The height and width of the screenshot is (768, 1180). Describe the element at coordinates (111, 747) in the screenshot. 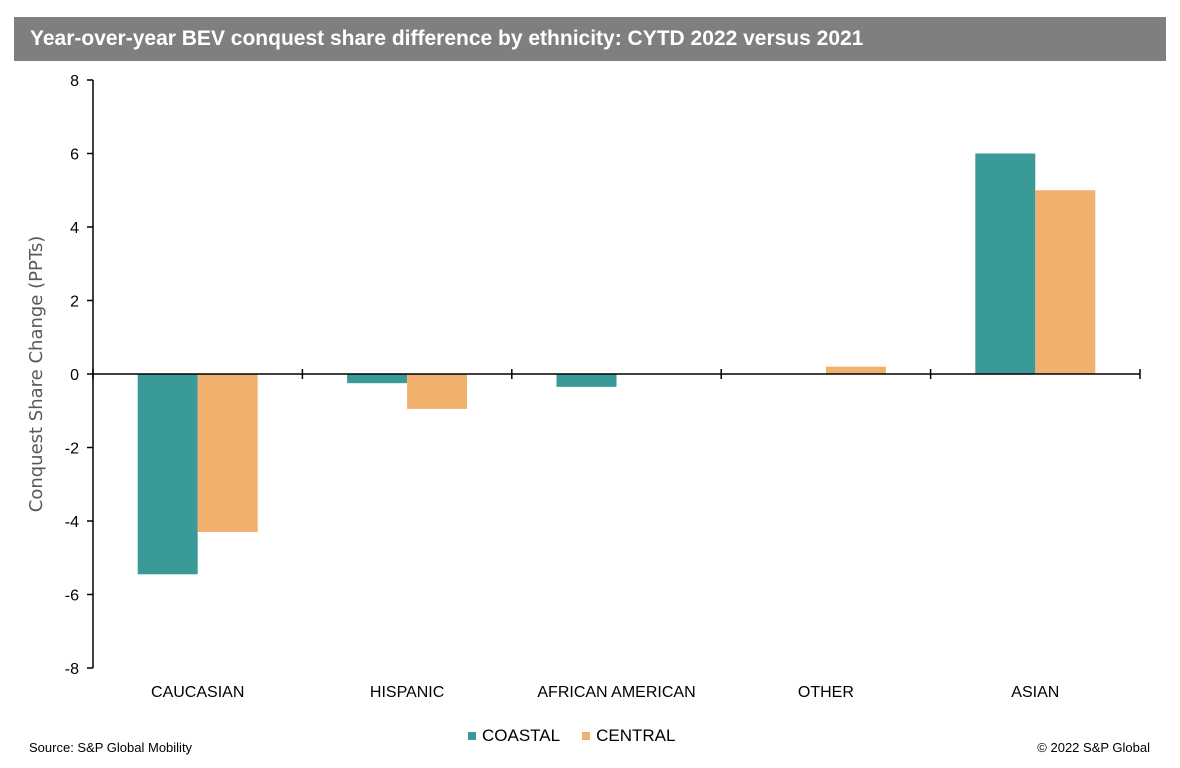

I see `source-note: Source: S&P Global Mobility` at that location.